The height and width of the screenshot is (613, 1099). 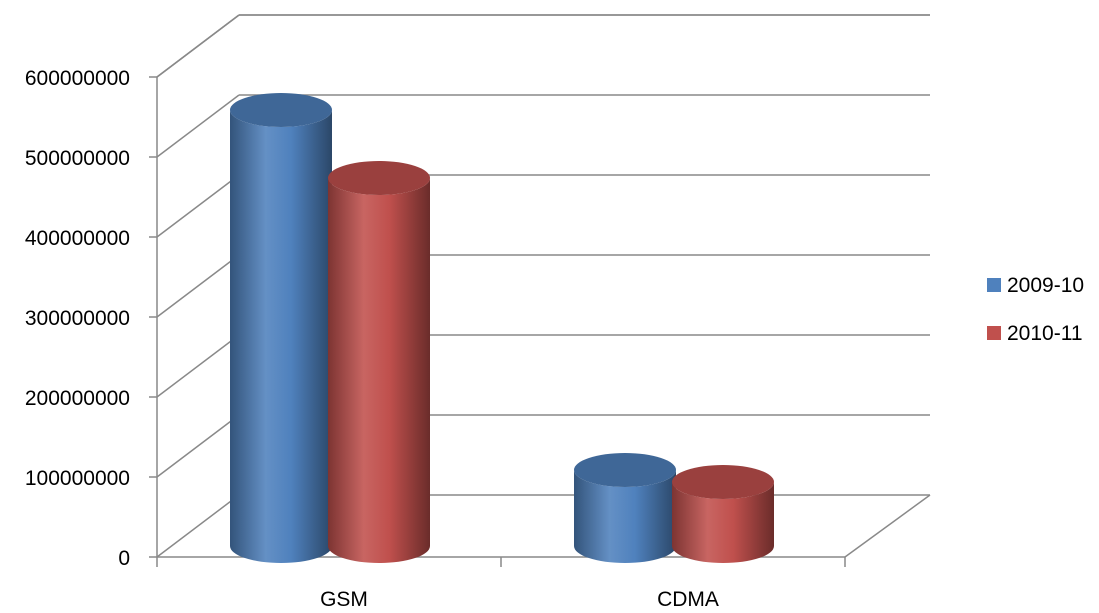 What do you see at coordinates (77, 158) in the screenshot?
I see `y-tick-label: 500000000` at bounding box center [77, 158].